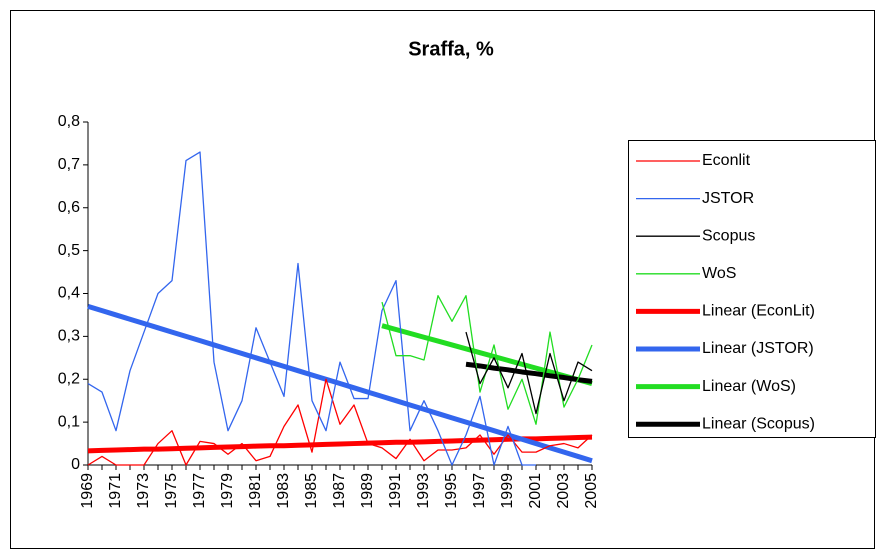 The image size is (880, 559). What do you see at coordinates (69, 336) in the screenshot?
I see `y-tick-label: 0,3` at bounding box center [69, 336].